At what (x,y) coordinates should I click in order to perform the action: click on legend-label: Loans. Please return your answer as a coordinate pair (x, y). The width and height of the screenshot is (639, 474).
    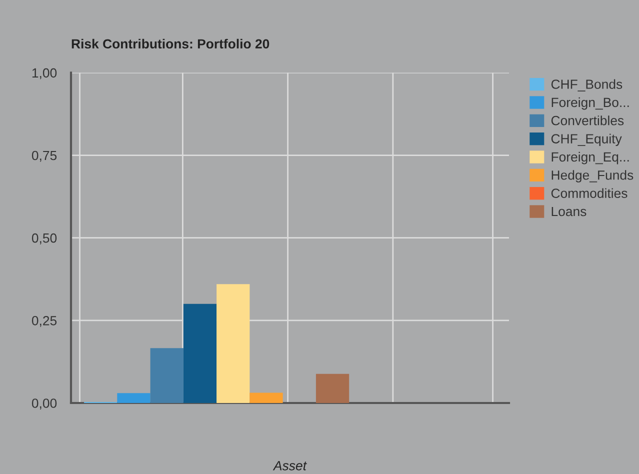
    Looking at the image, I should click on (569, 211).